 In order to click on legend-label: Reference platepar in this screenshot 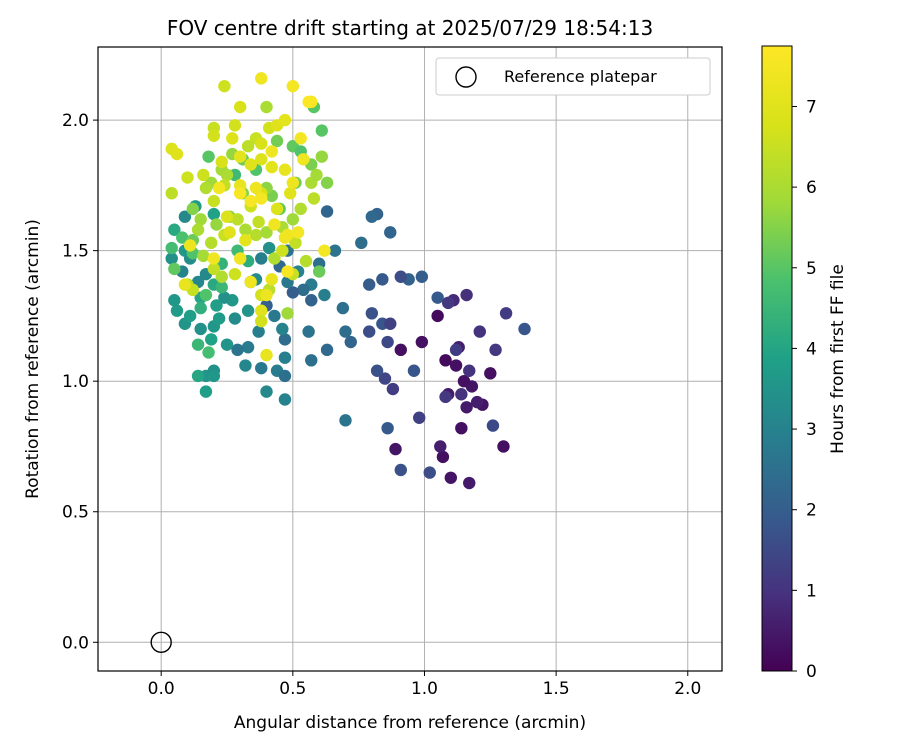, I will do `click(580, 76)`.